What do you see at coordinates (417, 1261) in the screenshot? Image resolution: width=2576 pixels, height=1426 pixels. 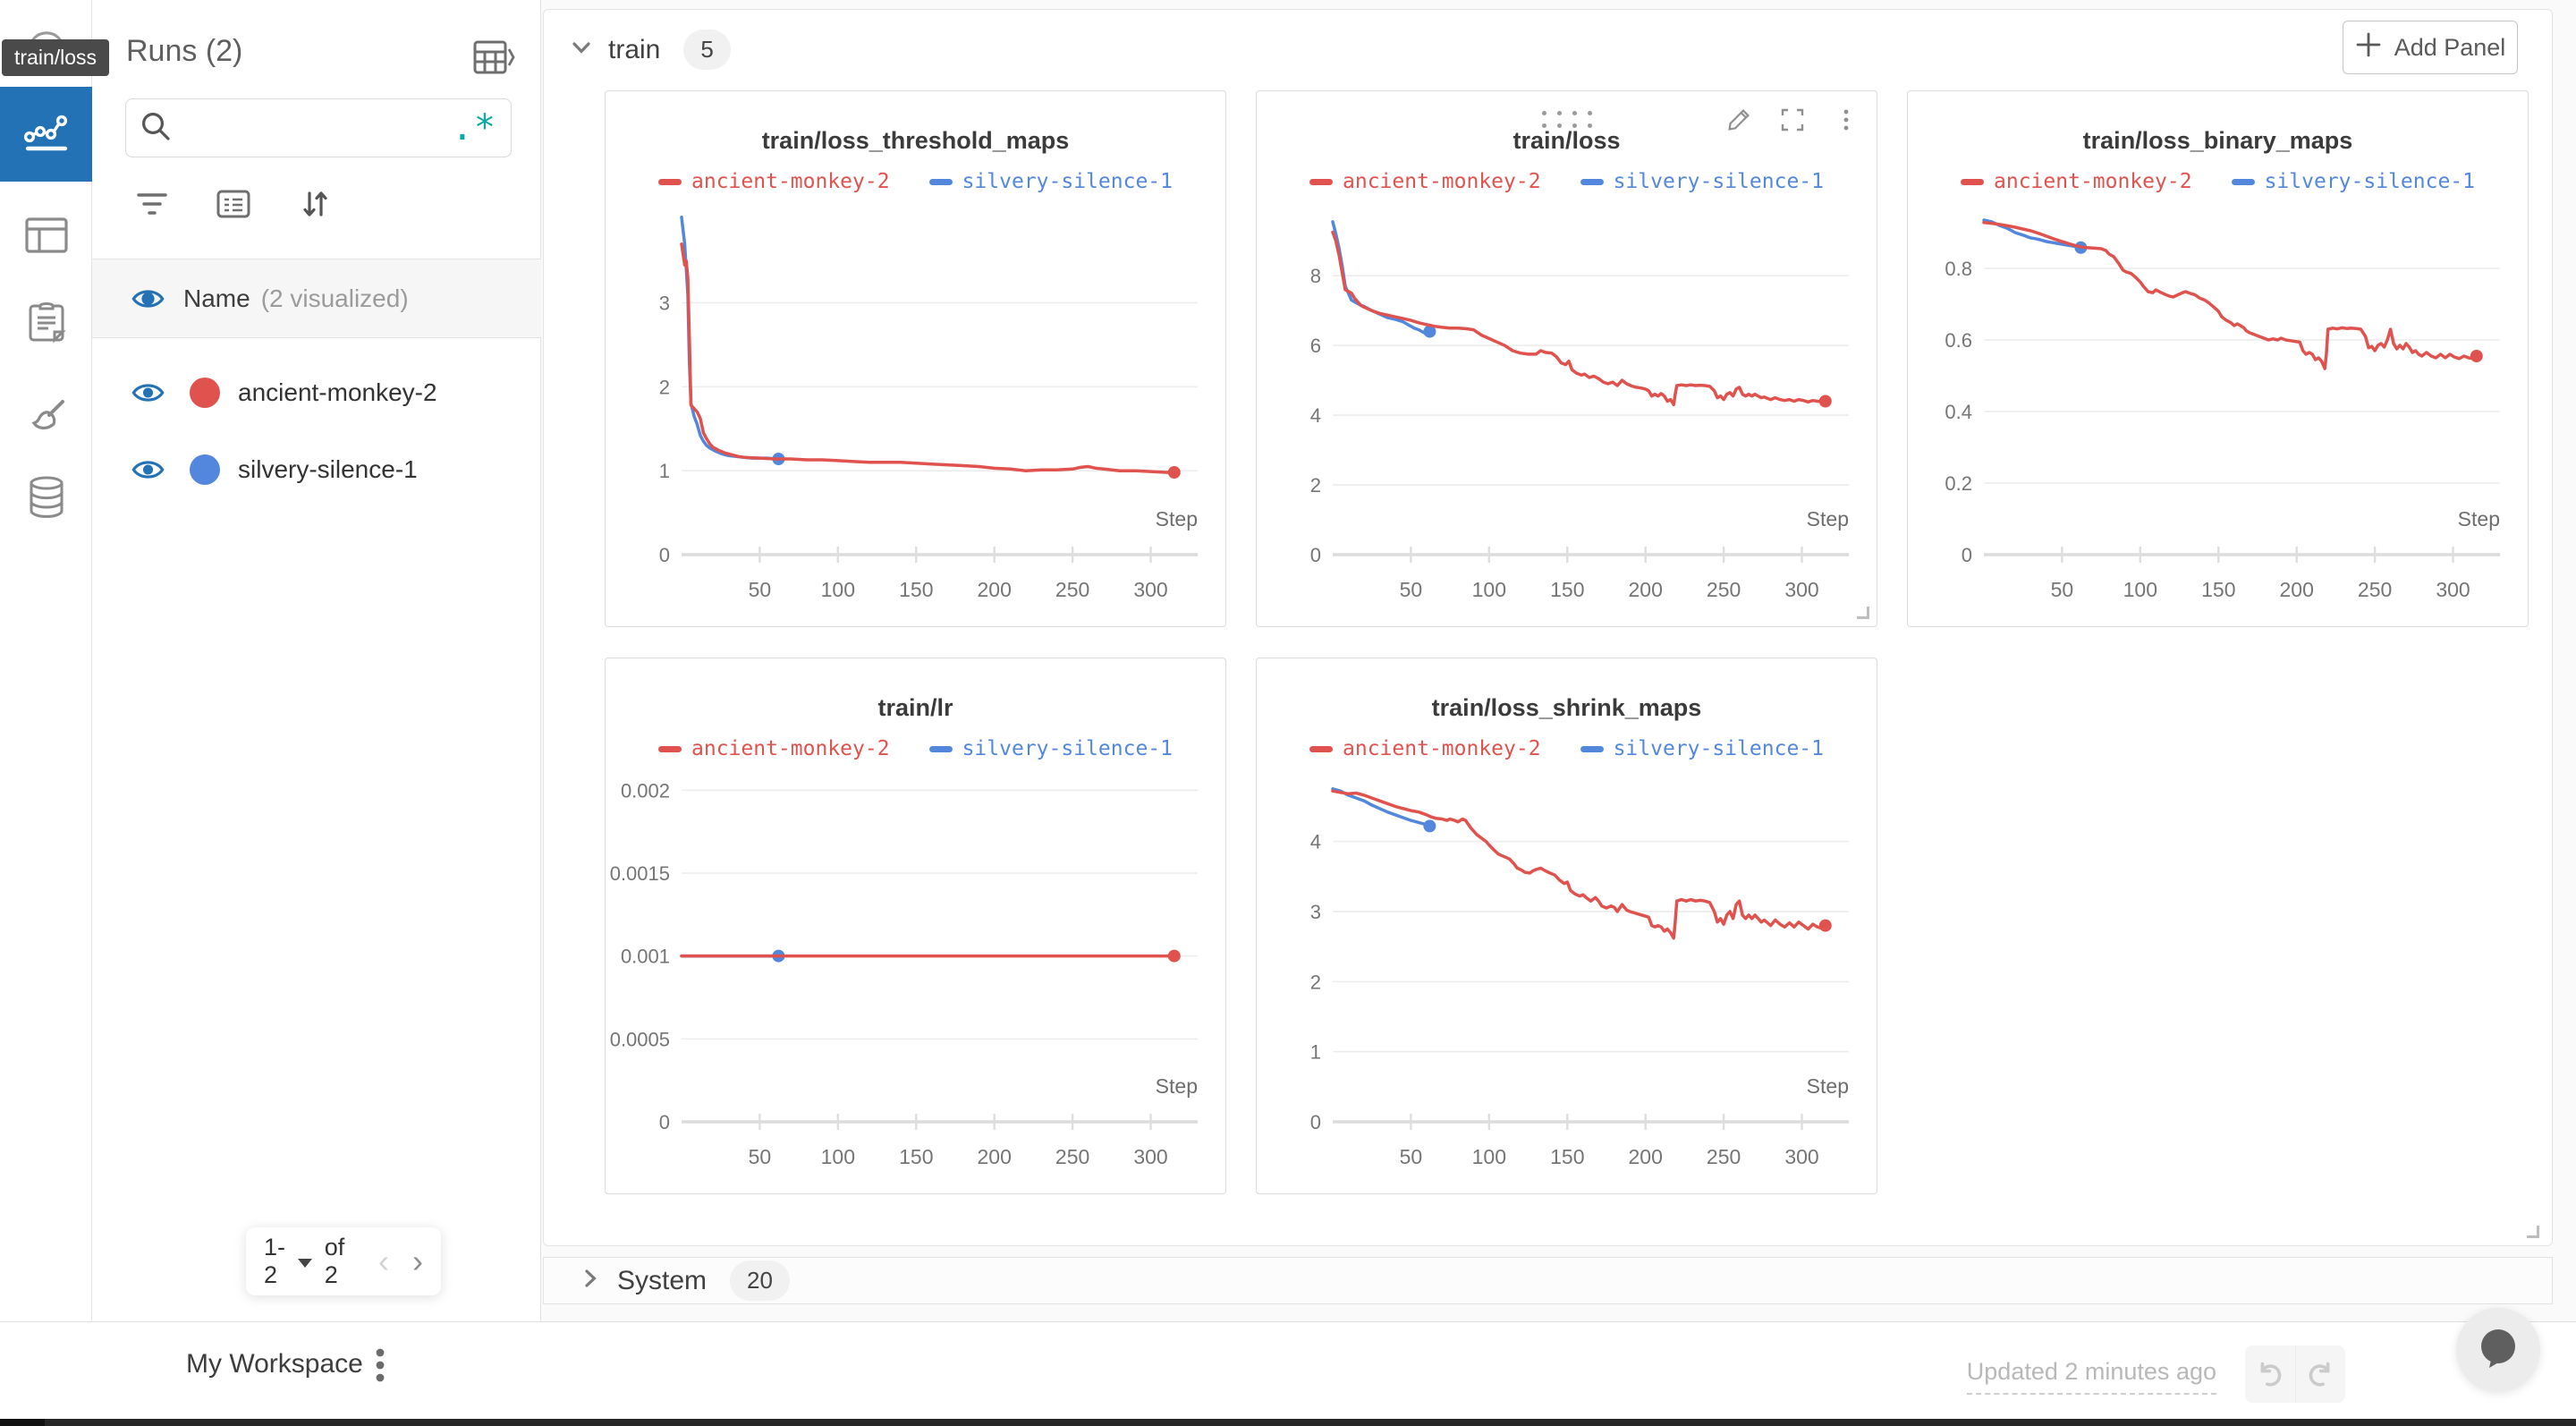 I see `next-page-icon: ›` at bounding box center [417, 1261].